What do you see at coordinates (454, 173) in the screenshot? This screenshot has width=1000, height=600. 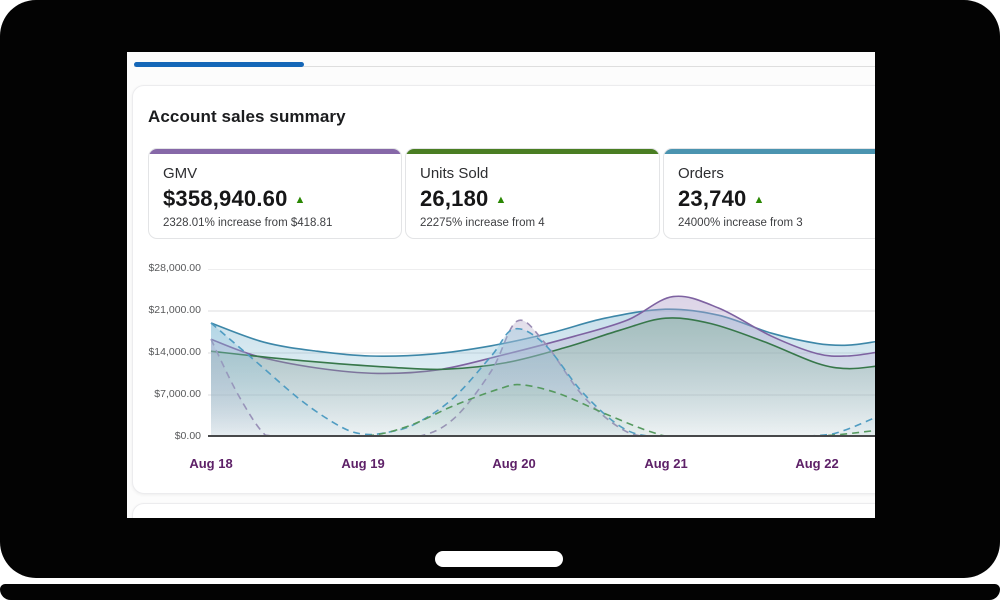 I see `metric-label: Units Sold` at bounding box center [454, 173].